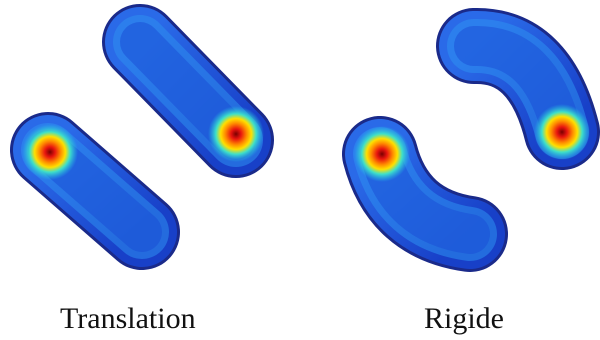 The height and width of the screenshot is (340, 600). Describe the element at coordinates (382, 154) in the screenshot. I see `rigide-lower-hotspot` at that location.